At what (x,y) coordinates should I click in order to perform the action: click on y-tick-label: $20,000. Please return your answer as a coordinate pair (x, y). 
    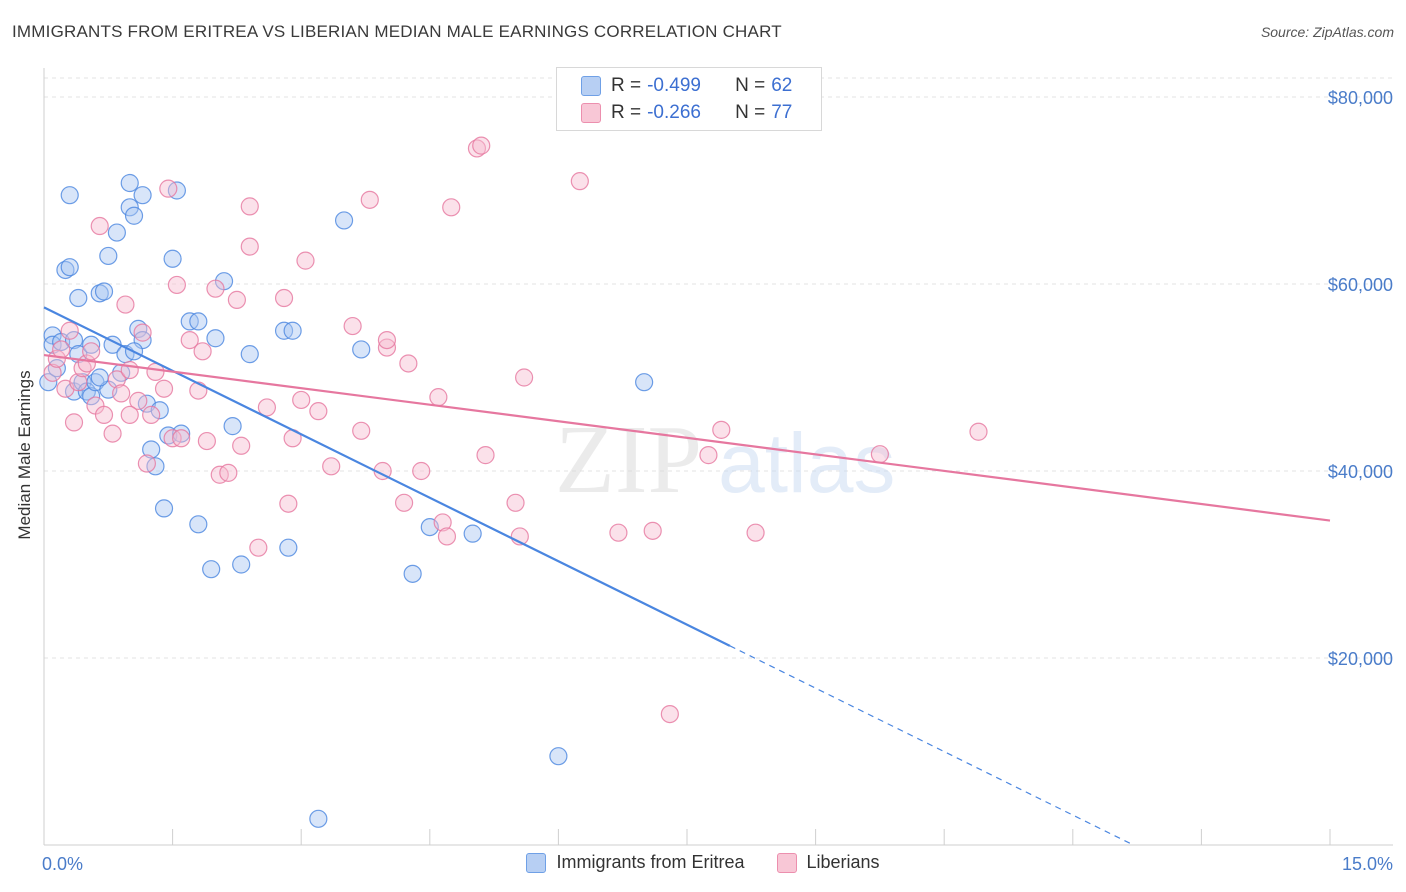
    Looking at the image, I should click on (1360, 659).